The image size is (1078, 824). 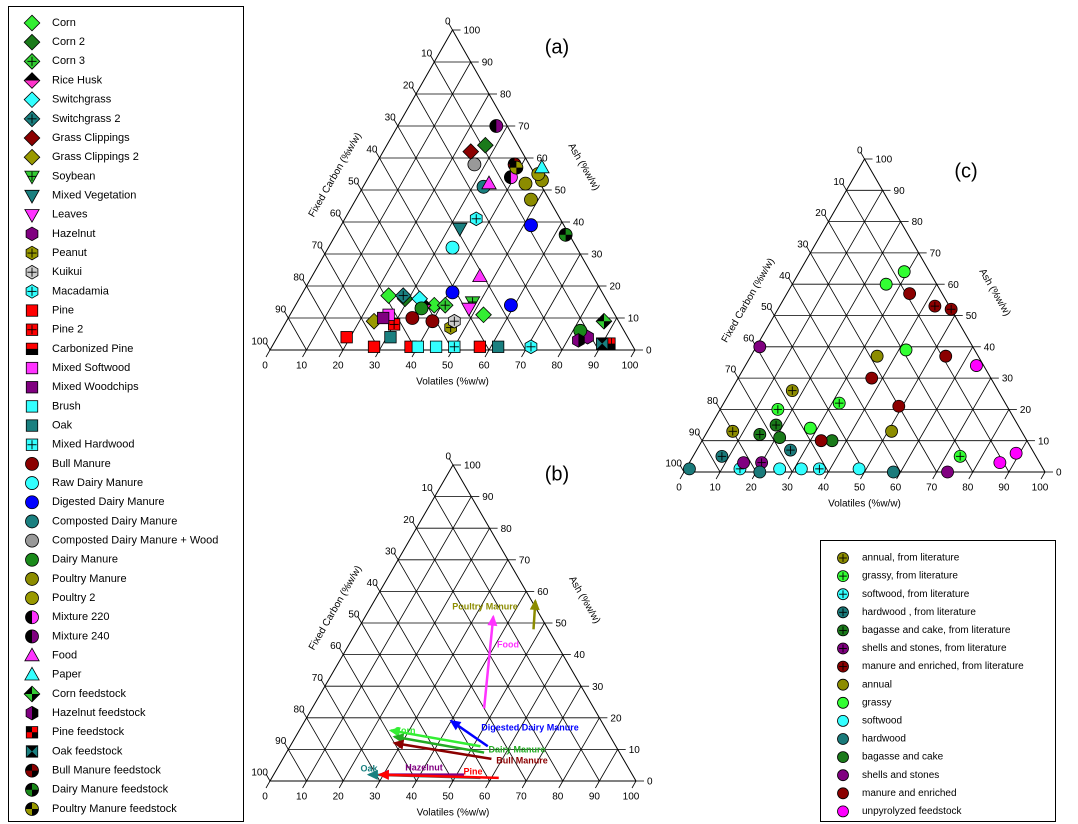 What do you see at coordinates (530, 727) in the screenshot?
I see `arrow-label: Digested Dairy Manure` at bounding box center [530, 727].